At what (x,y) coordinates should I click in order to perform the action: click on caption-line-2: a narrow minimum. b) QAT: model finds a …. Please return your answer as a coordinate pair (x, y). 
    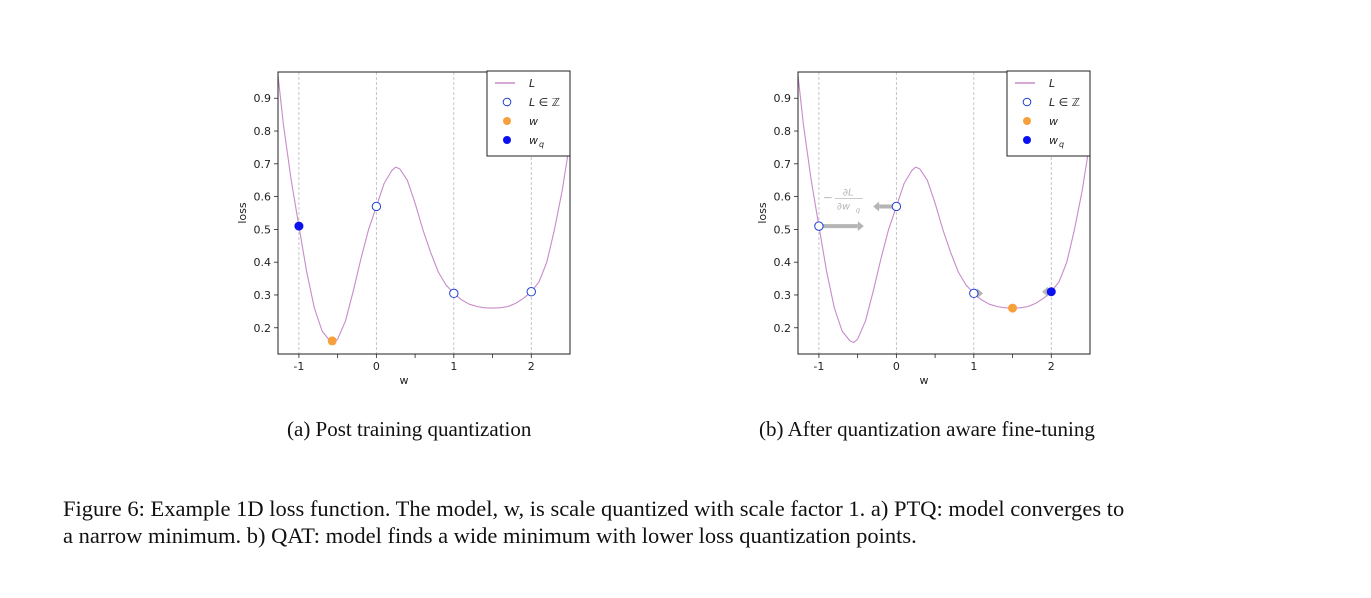
    Looking at the image, I should click on (490, 535).